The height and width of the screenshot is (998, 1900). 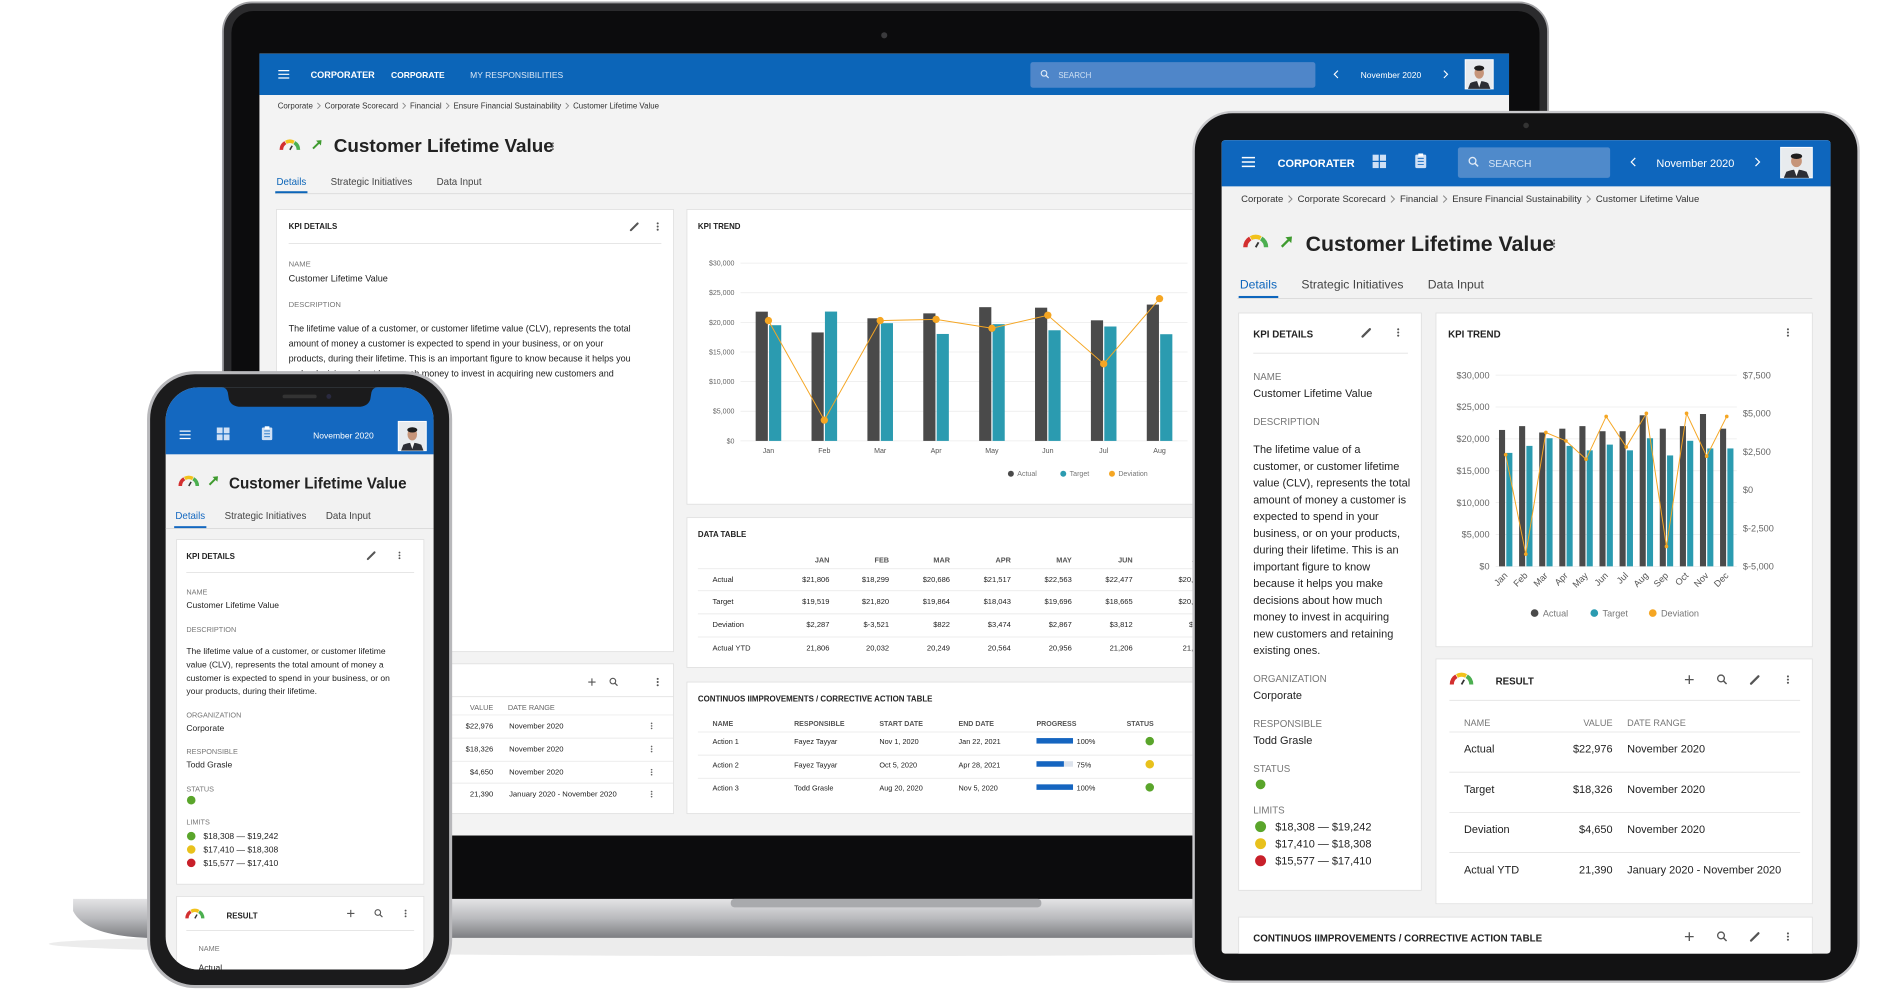 I want to click on field-value: Customer Lifetime Value, so click(x=232, y=605).